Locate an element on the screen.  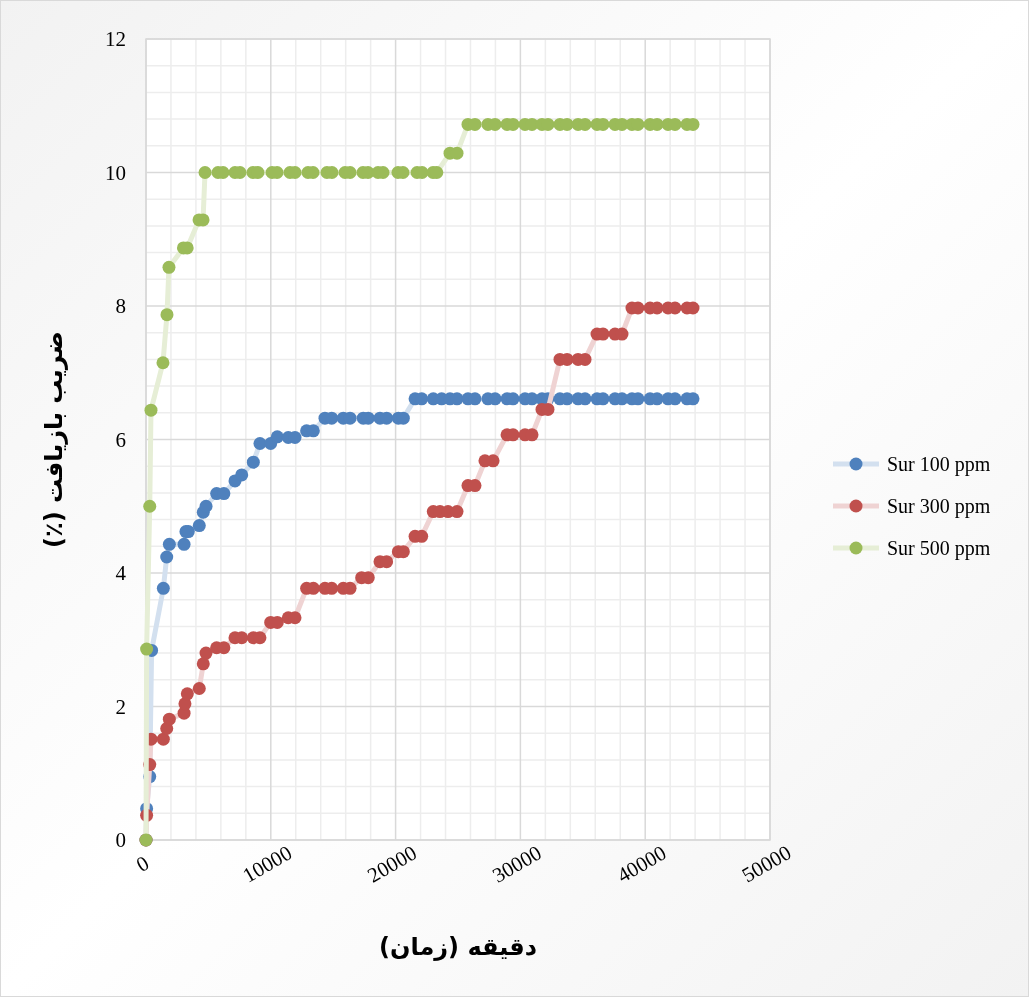
legend-label: Sur 500 ppm is located at coordinates (939, 548).